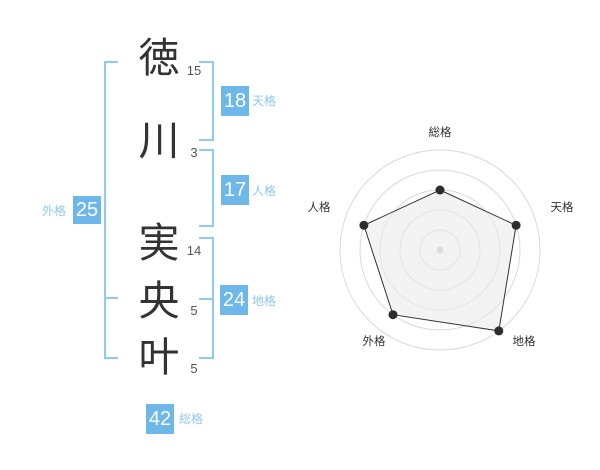 The width and height of the screenshot is (600, 470). I want to click on name-kanji: 徳, so click(159, 58).